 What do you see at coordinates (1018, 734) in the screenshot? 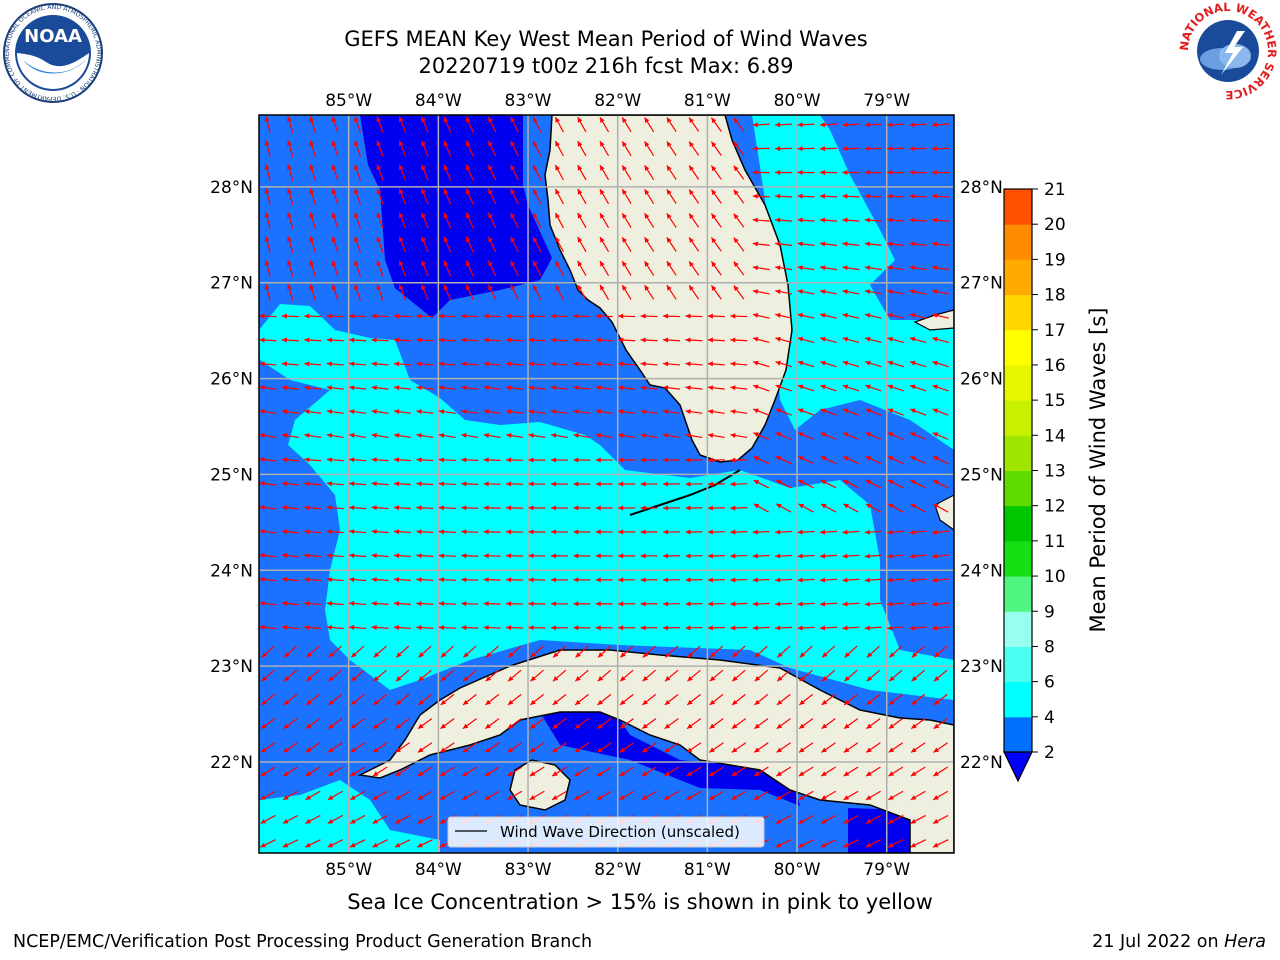
I see `colorbar-segment` at bounding box center [1018, 734].